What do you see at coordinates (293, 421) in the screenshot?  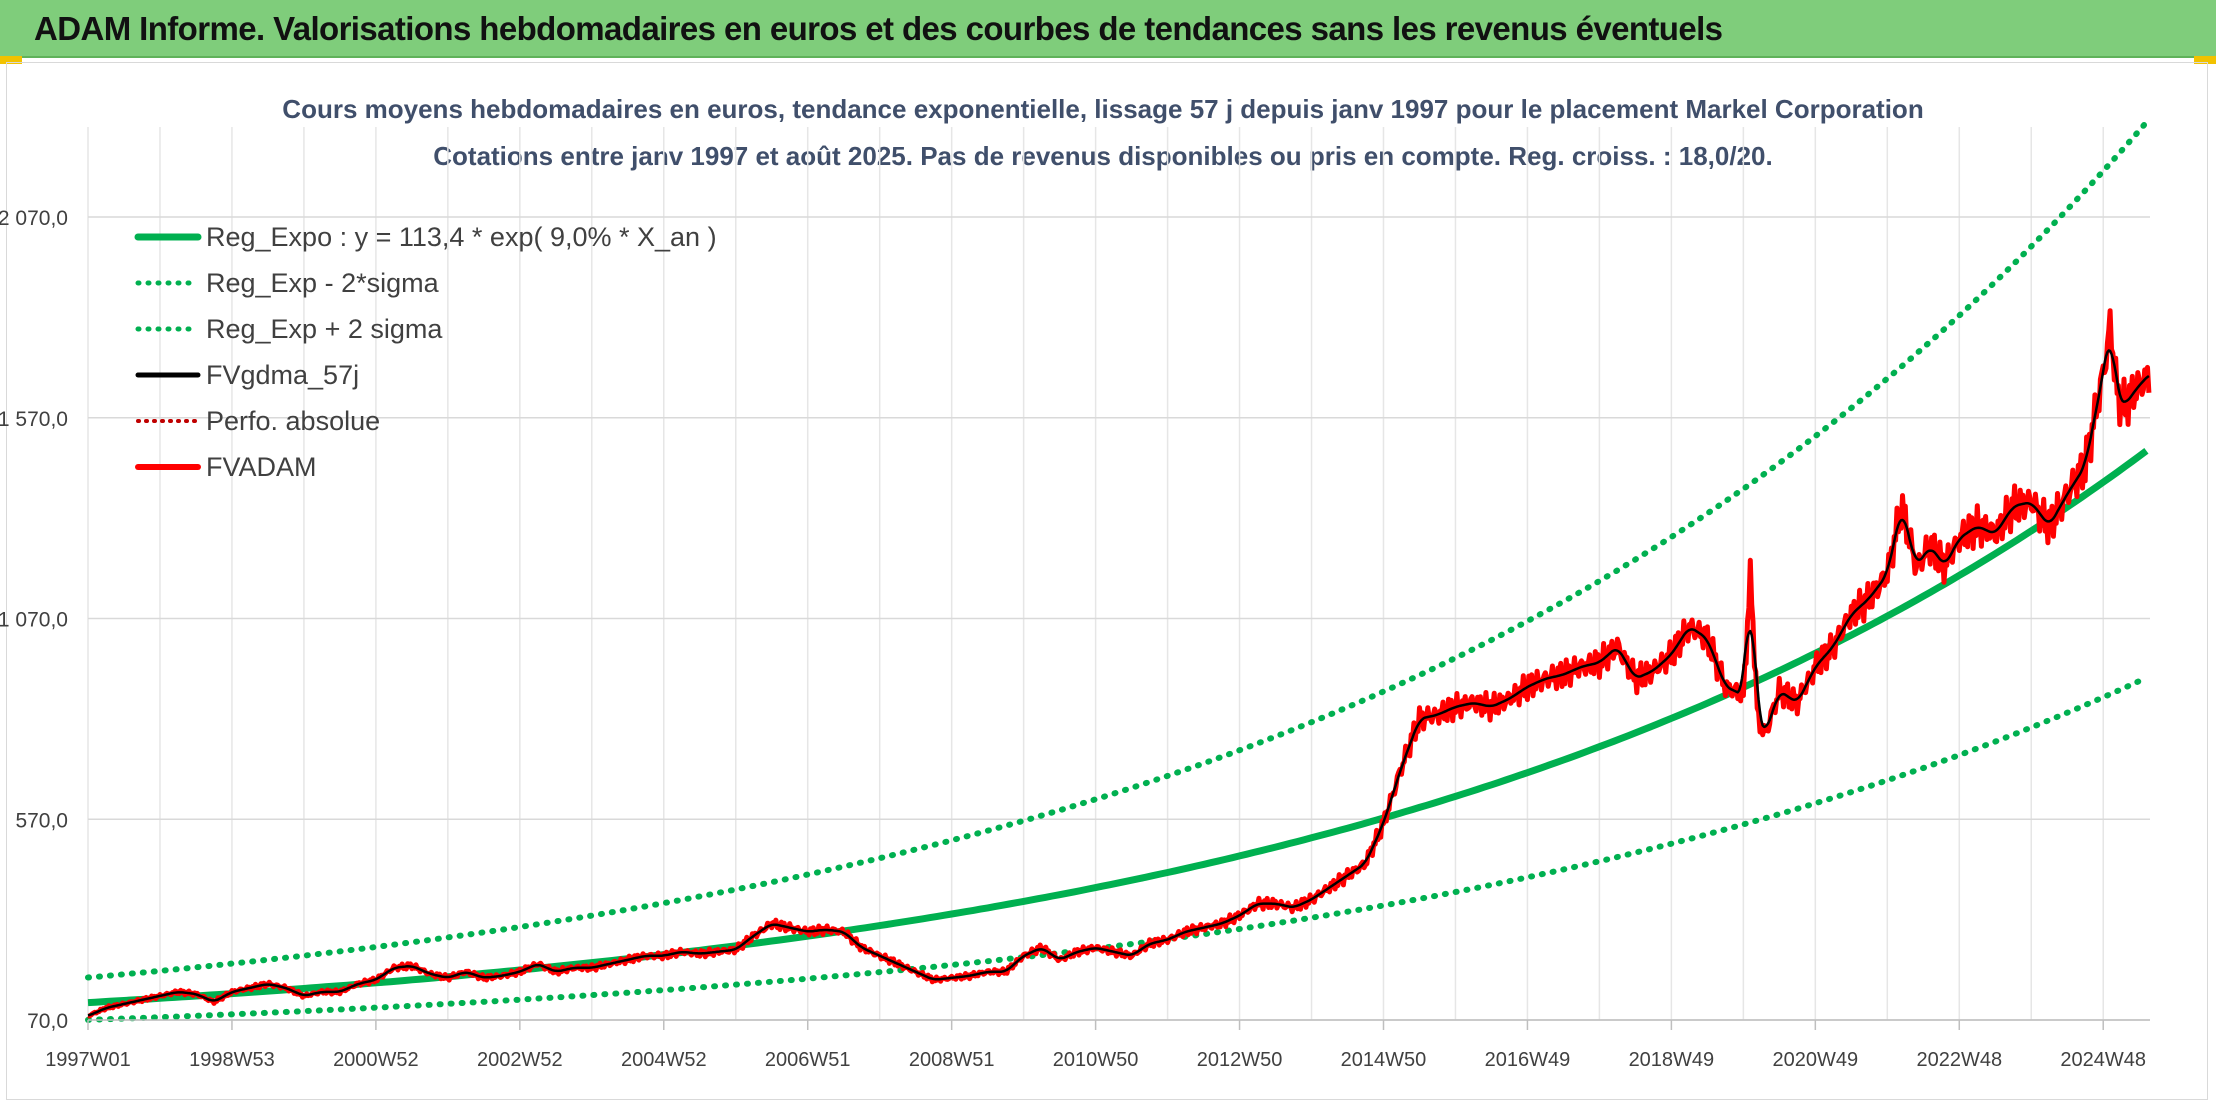 I see `legend-perfo-absolue-label: Perfo. absolue` at bounding box center [293, 421].